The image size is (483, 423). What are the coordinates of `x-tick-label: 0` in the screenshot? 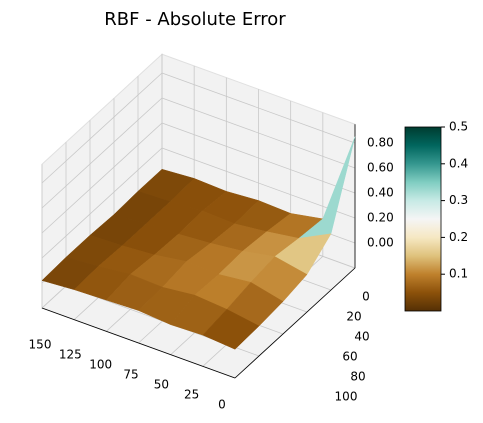 It's located at (222, 405).